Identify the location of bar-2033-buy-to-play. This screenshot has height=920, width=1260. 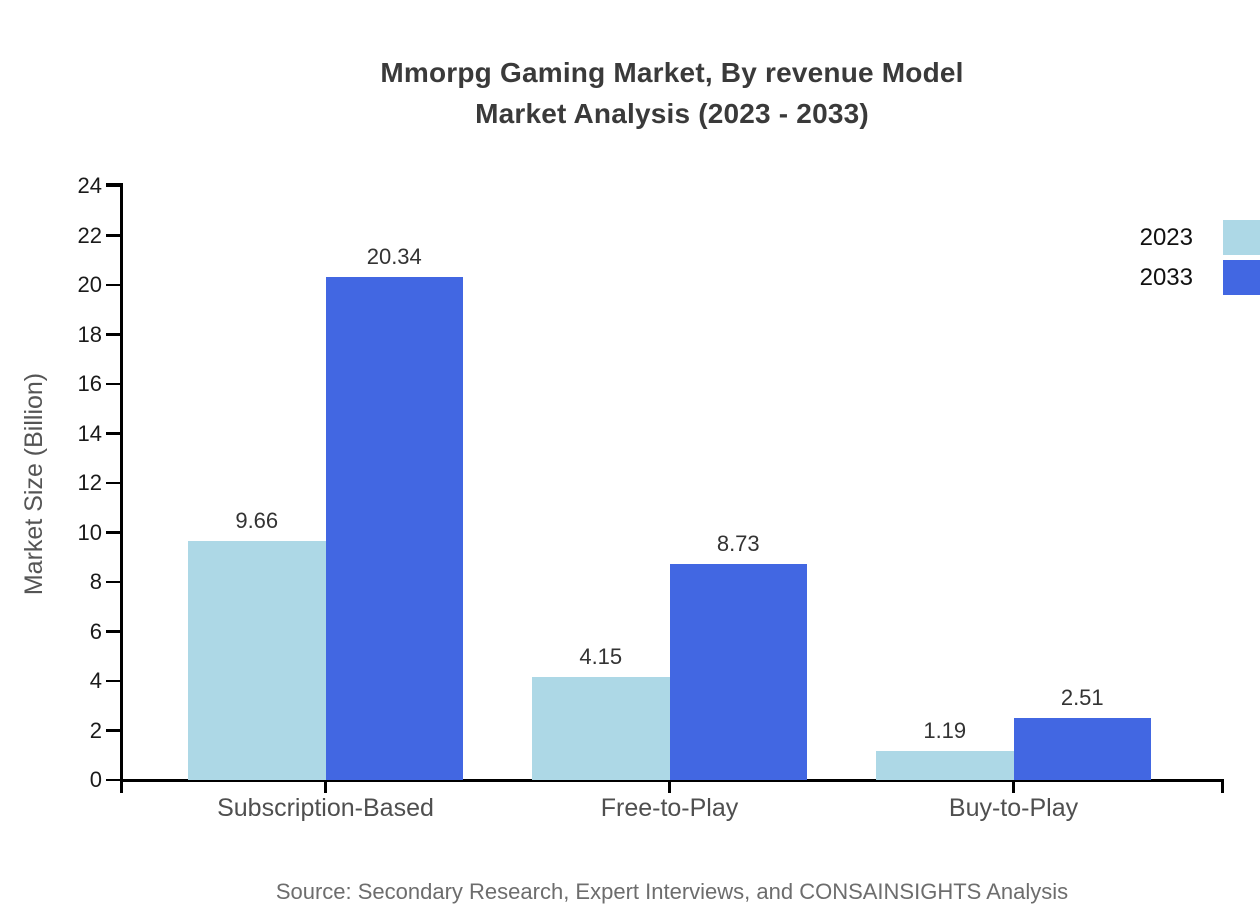
(1082, 748).